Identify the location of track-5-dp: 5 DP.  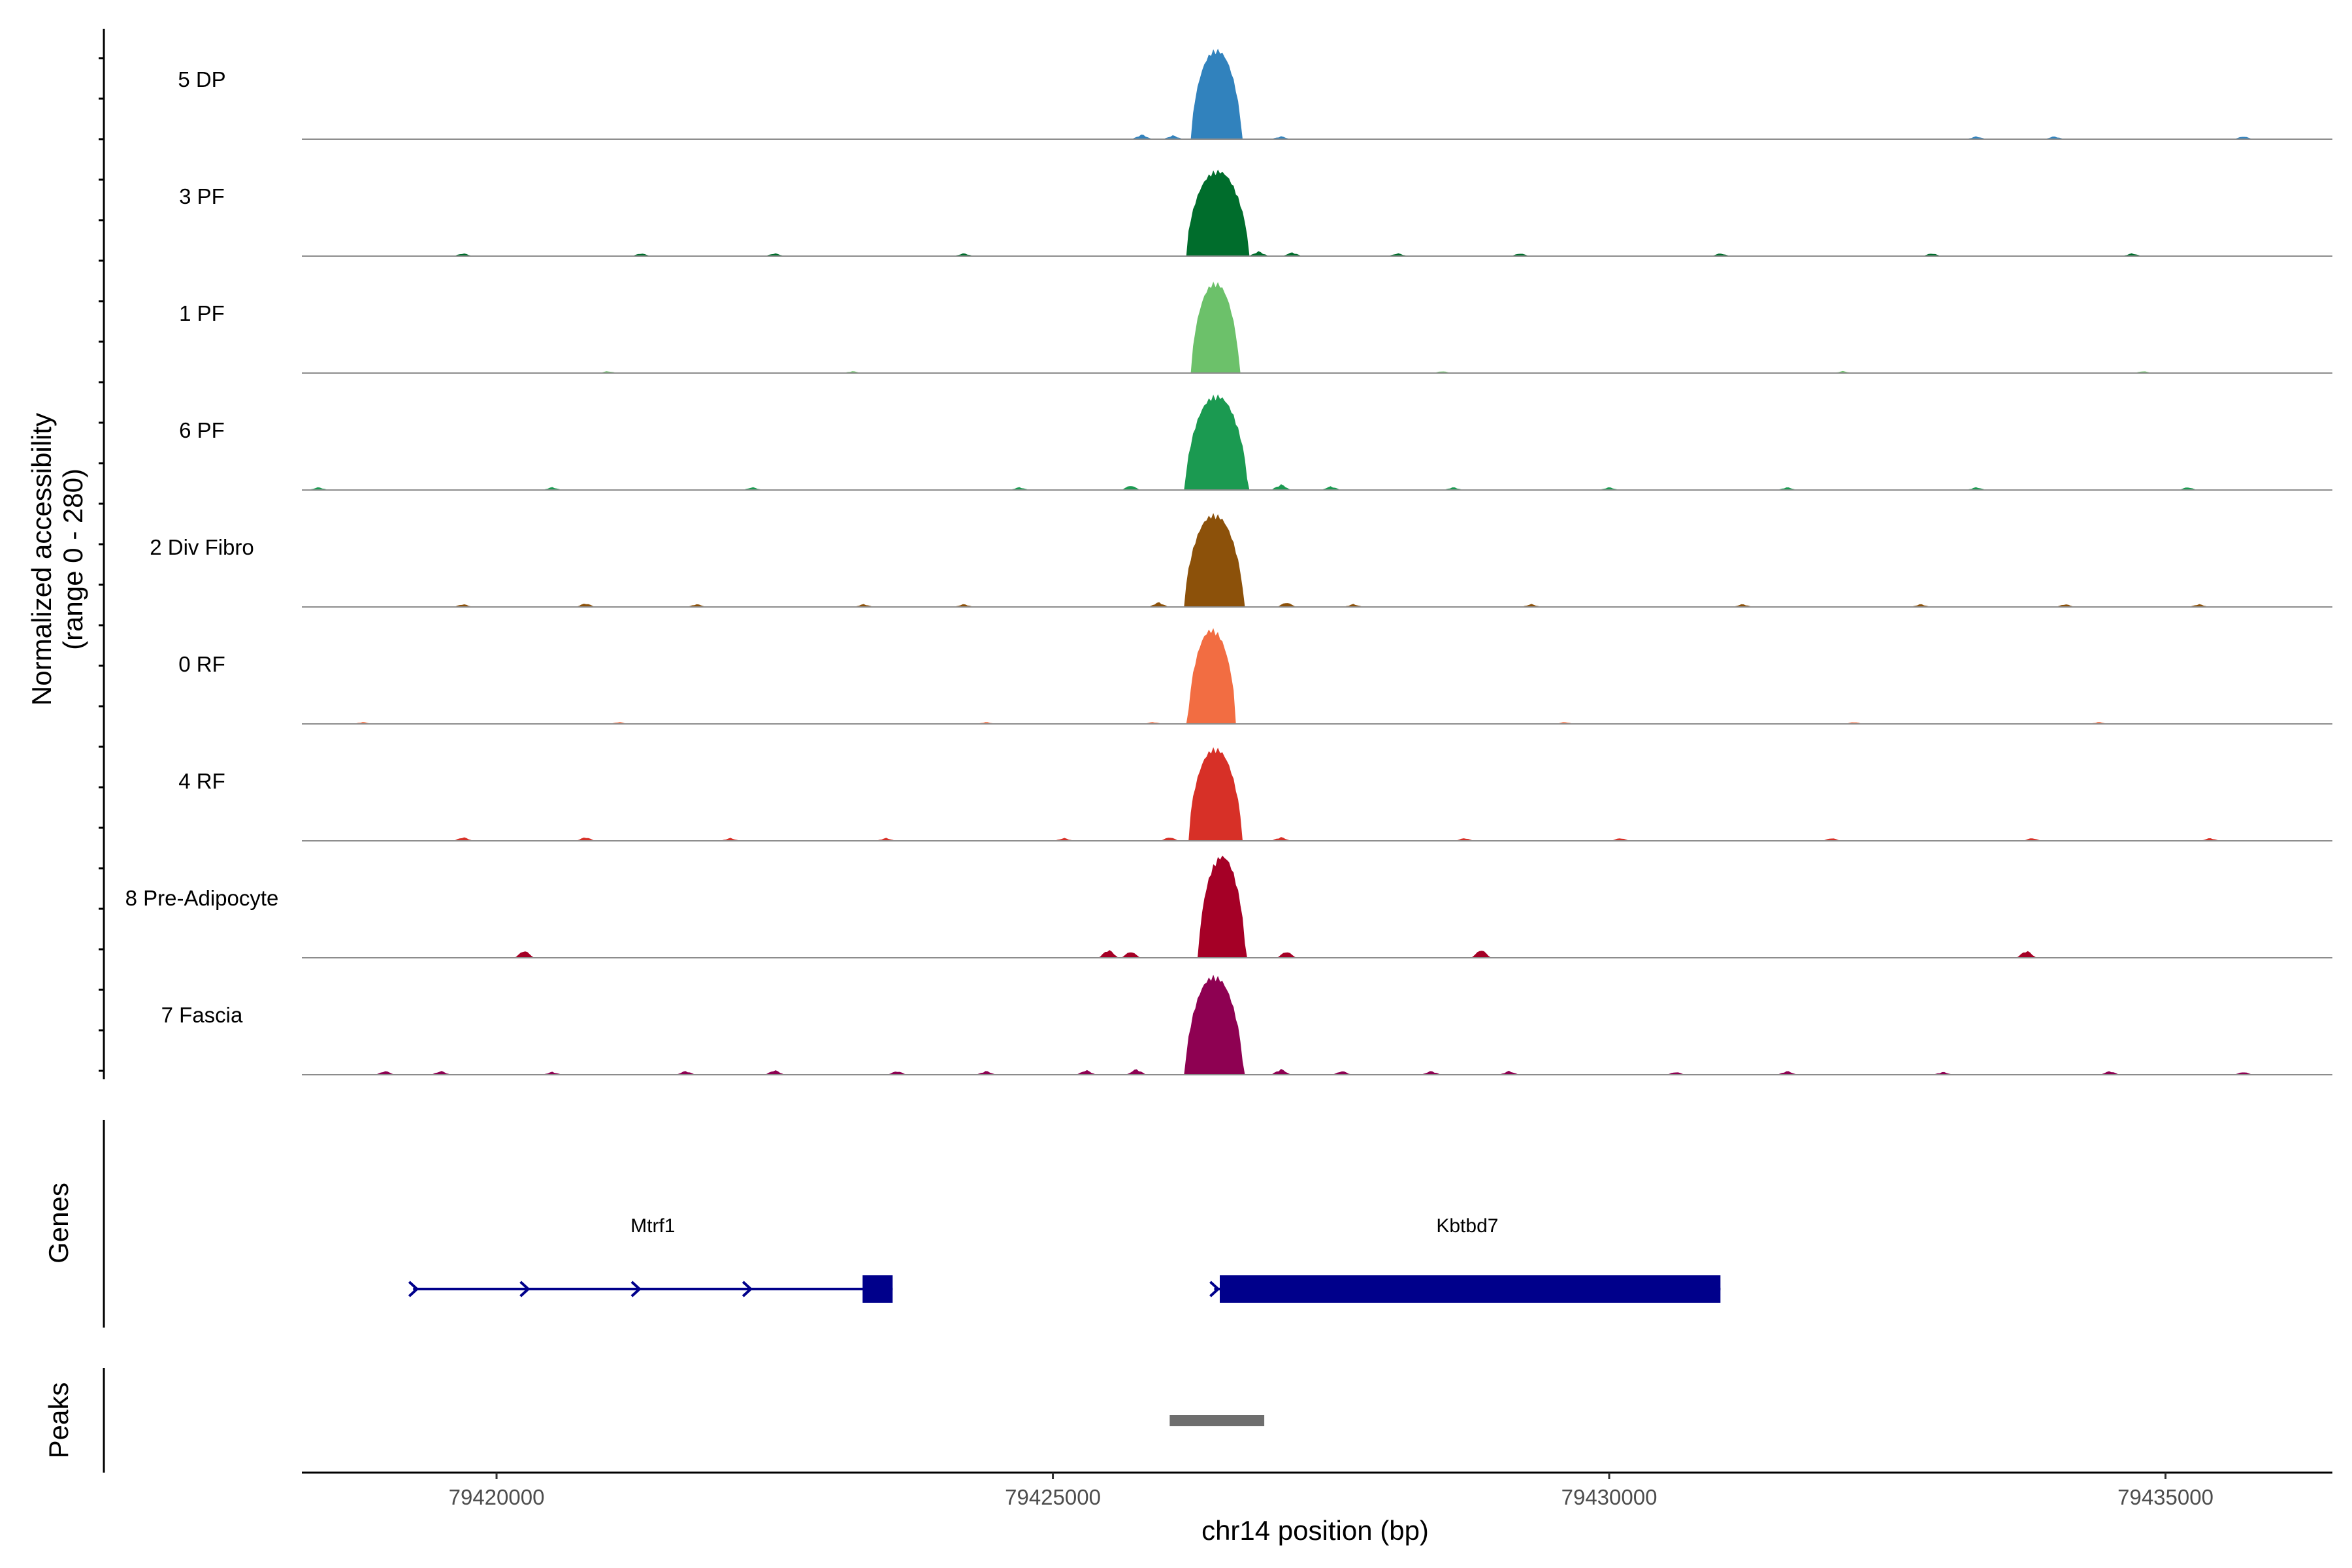
(1255, 94).